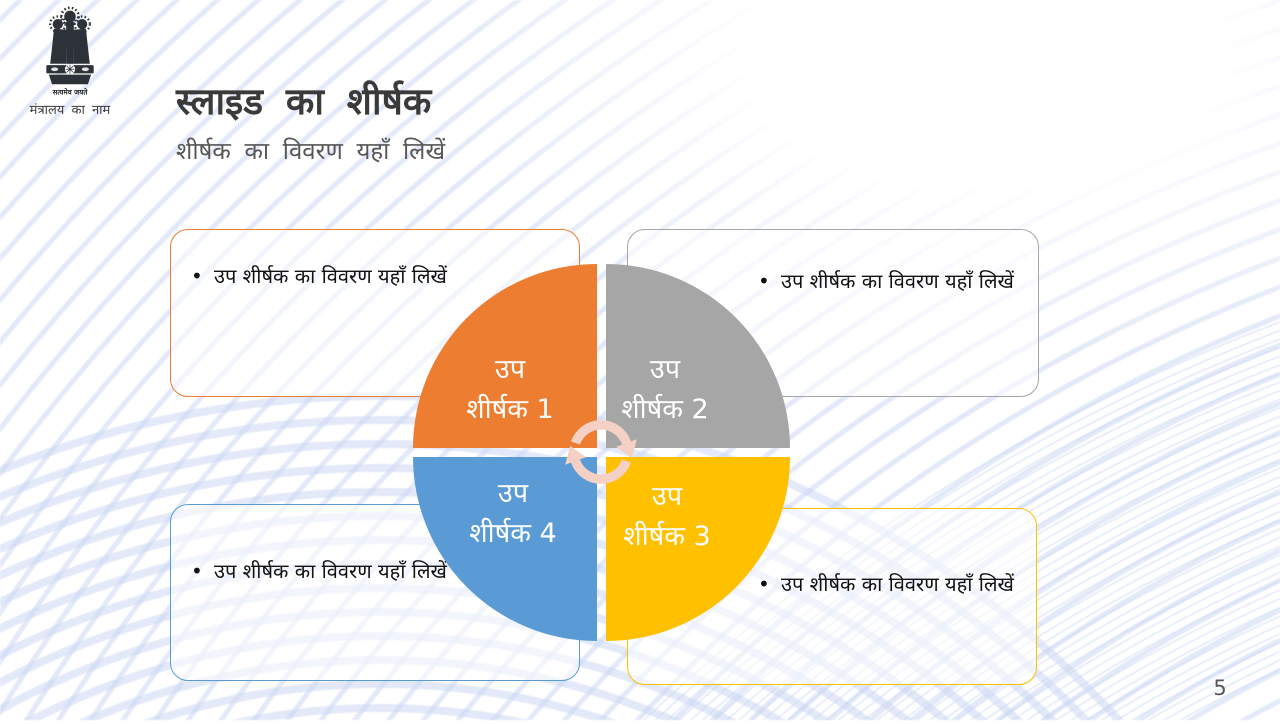 The width and height of the screenshot is (1280, 724). I want to click on slide-subtitle: शीर्षक का विवरण यहाँ लिखें, so click(311, 151).